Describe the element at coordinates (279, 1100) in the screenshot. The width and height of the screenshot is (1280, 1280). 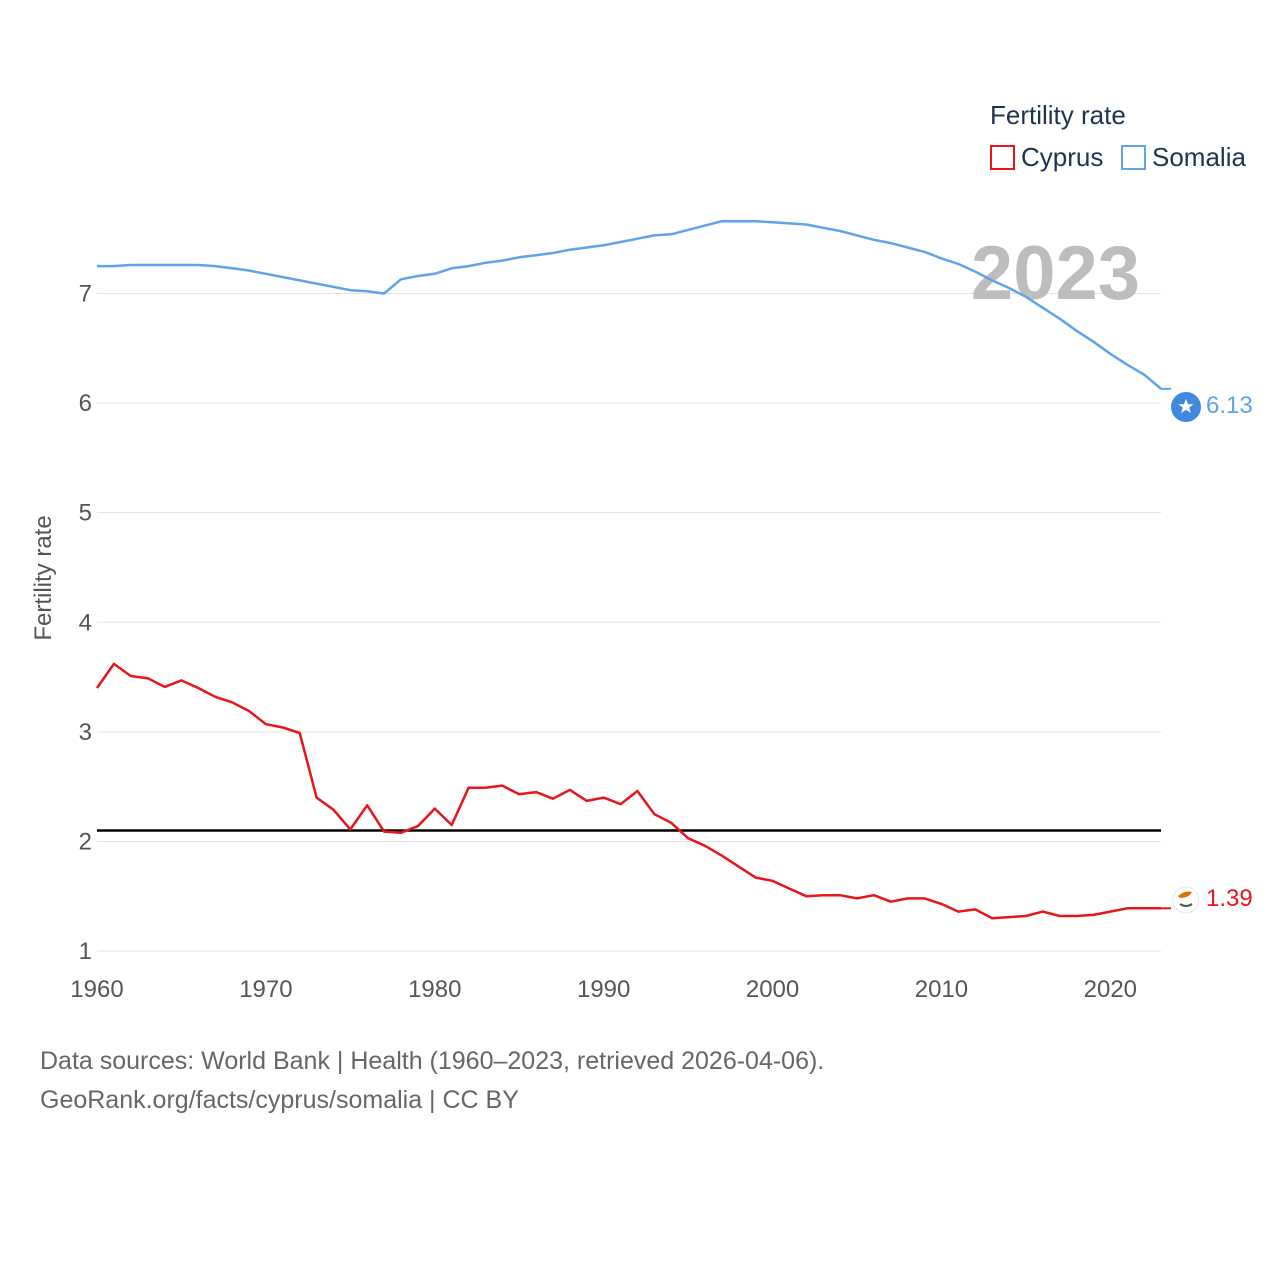
I see `attribution-text: GeoRank.org/facts/cyprus/somalia | CC BY` at that location.